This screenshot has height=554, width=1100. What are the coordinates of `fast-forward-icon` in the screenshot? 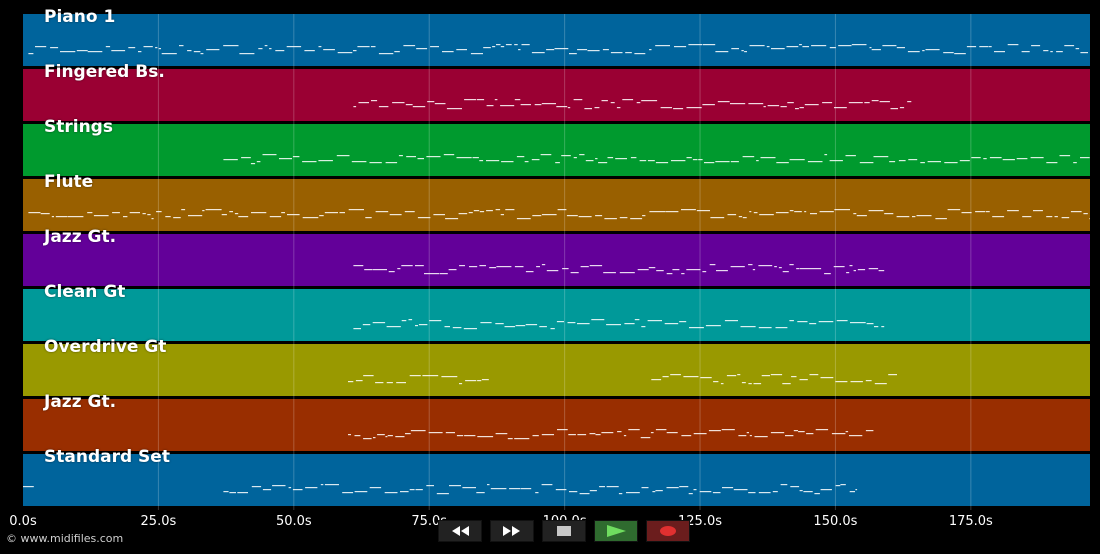 It's located at (511, 531).